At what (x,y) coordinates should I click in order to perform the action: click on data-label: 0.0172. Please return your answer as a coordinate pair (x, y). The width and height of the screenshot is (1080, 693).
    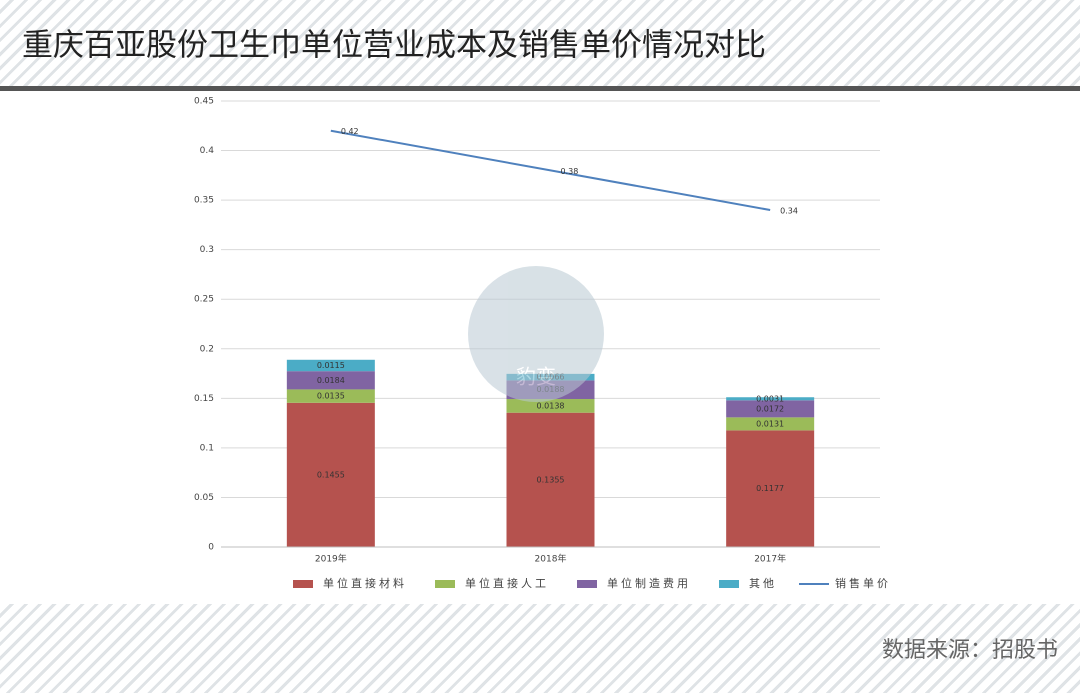
    Looking at the image, I should click on (770, 408).